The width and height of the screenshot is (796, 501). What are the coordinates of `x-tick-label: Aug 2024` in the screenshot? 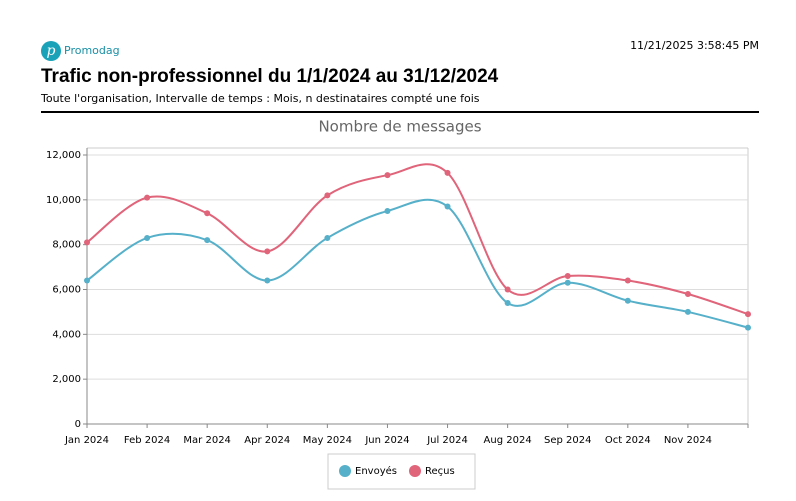 It's located at (508, 440).